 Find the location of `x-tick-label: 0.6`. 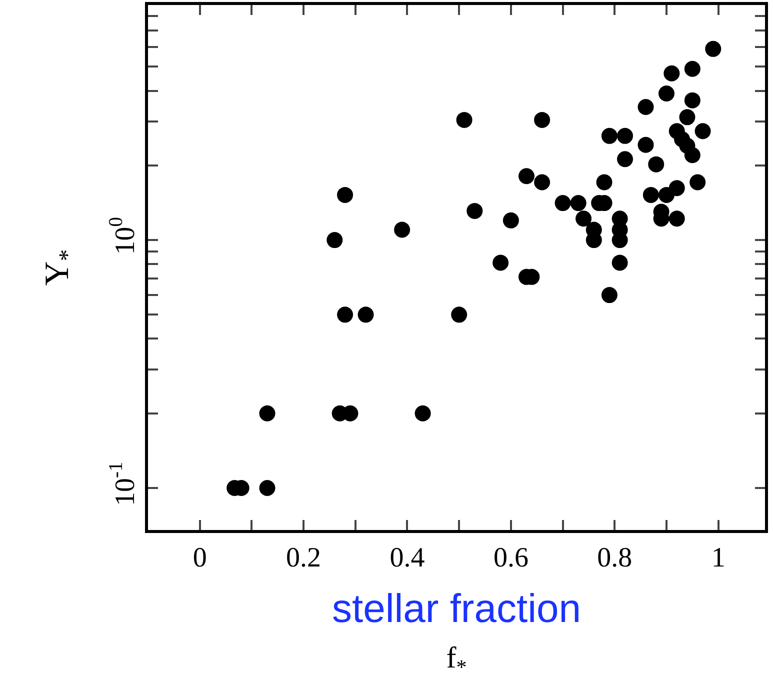

x-tick-label: 0.6 is located at coordinates (510, 558).